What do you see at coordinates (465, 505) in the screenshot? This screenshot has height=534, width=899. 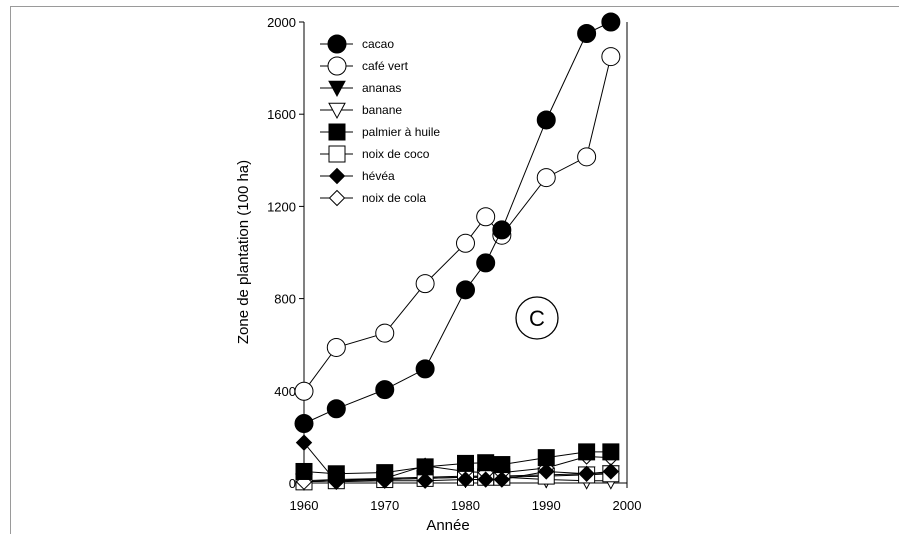 I see `x-tick-label: 1980` at bounding box center [465, 505].